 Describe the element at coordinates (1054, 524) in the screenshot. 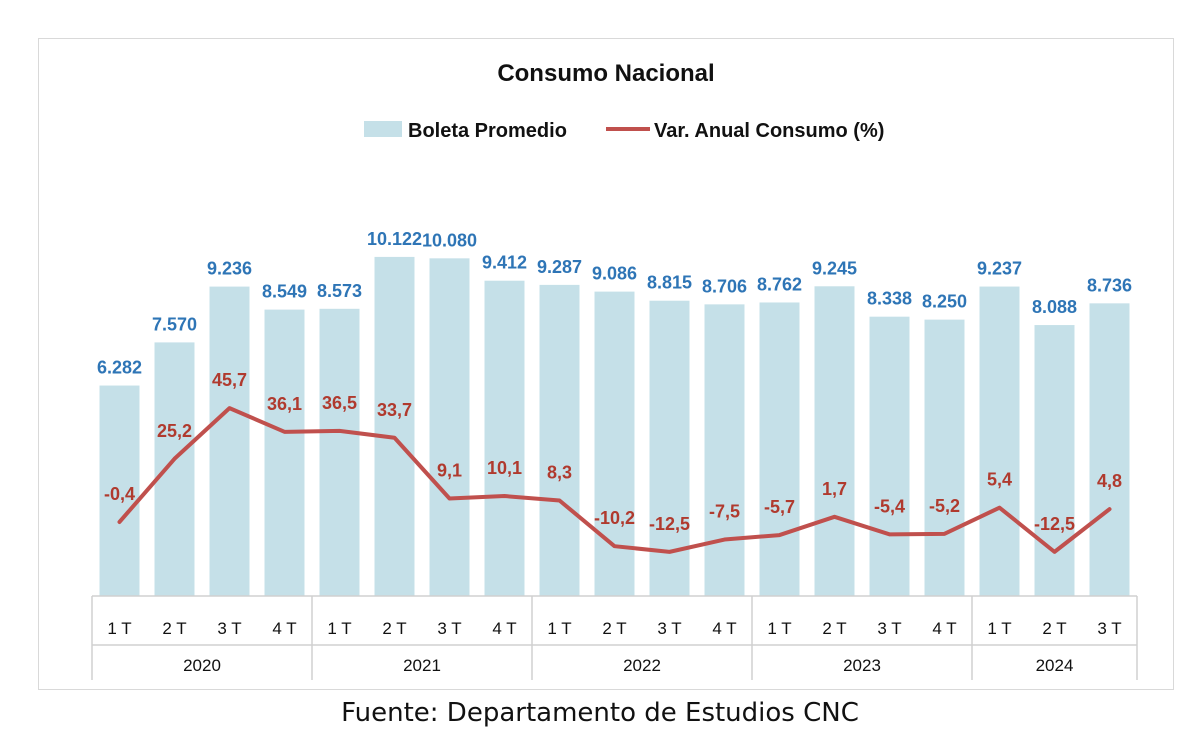

I see `line-value-label-17: -12,5` at that location.